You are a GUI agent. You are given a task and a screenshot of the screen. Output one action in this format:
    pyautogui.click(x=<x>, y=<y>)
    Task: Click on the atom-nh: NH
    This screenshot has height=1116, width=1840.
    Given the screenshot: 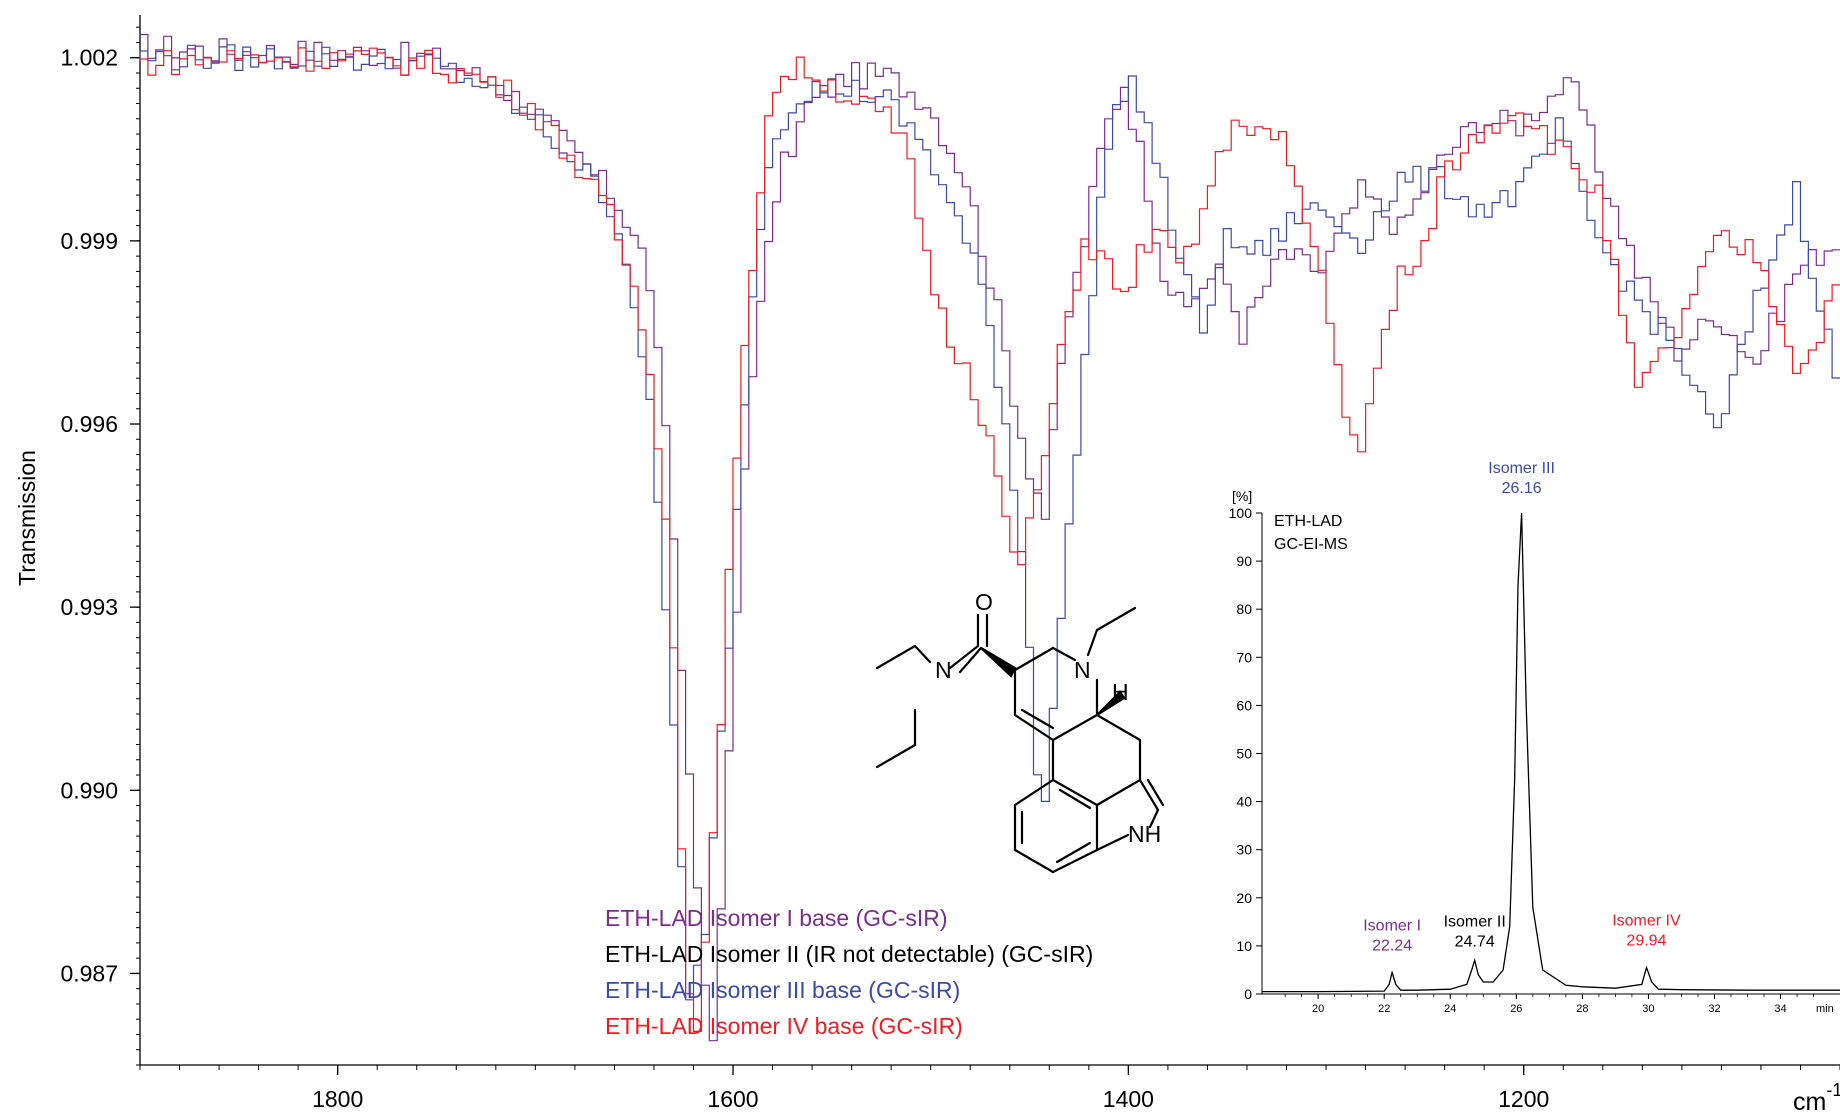 What is the action you would take?
    pyautogui.click(x=1144, y=834)
    